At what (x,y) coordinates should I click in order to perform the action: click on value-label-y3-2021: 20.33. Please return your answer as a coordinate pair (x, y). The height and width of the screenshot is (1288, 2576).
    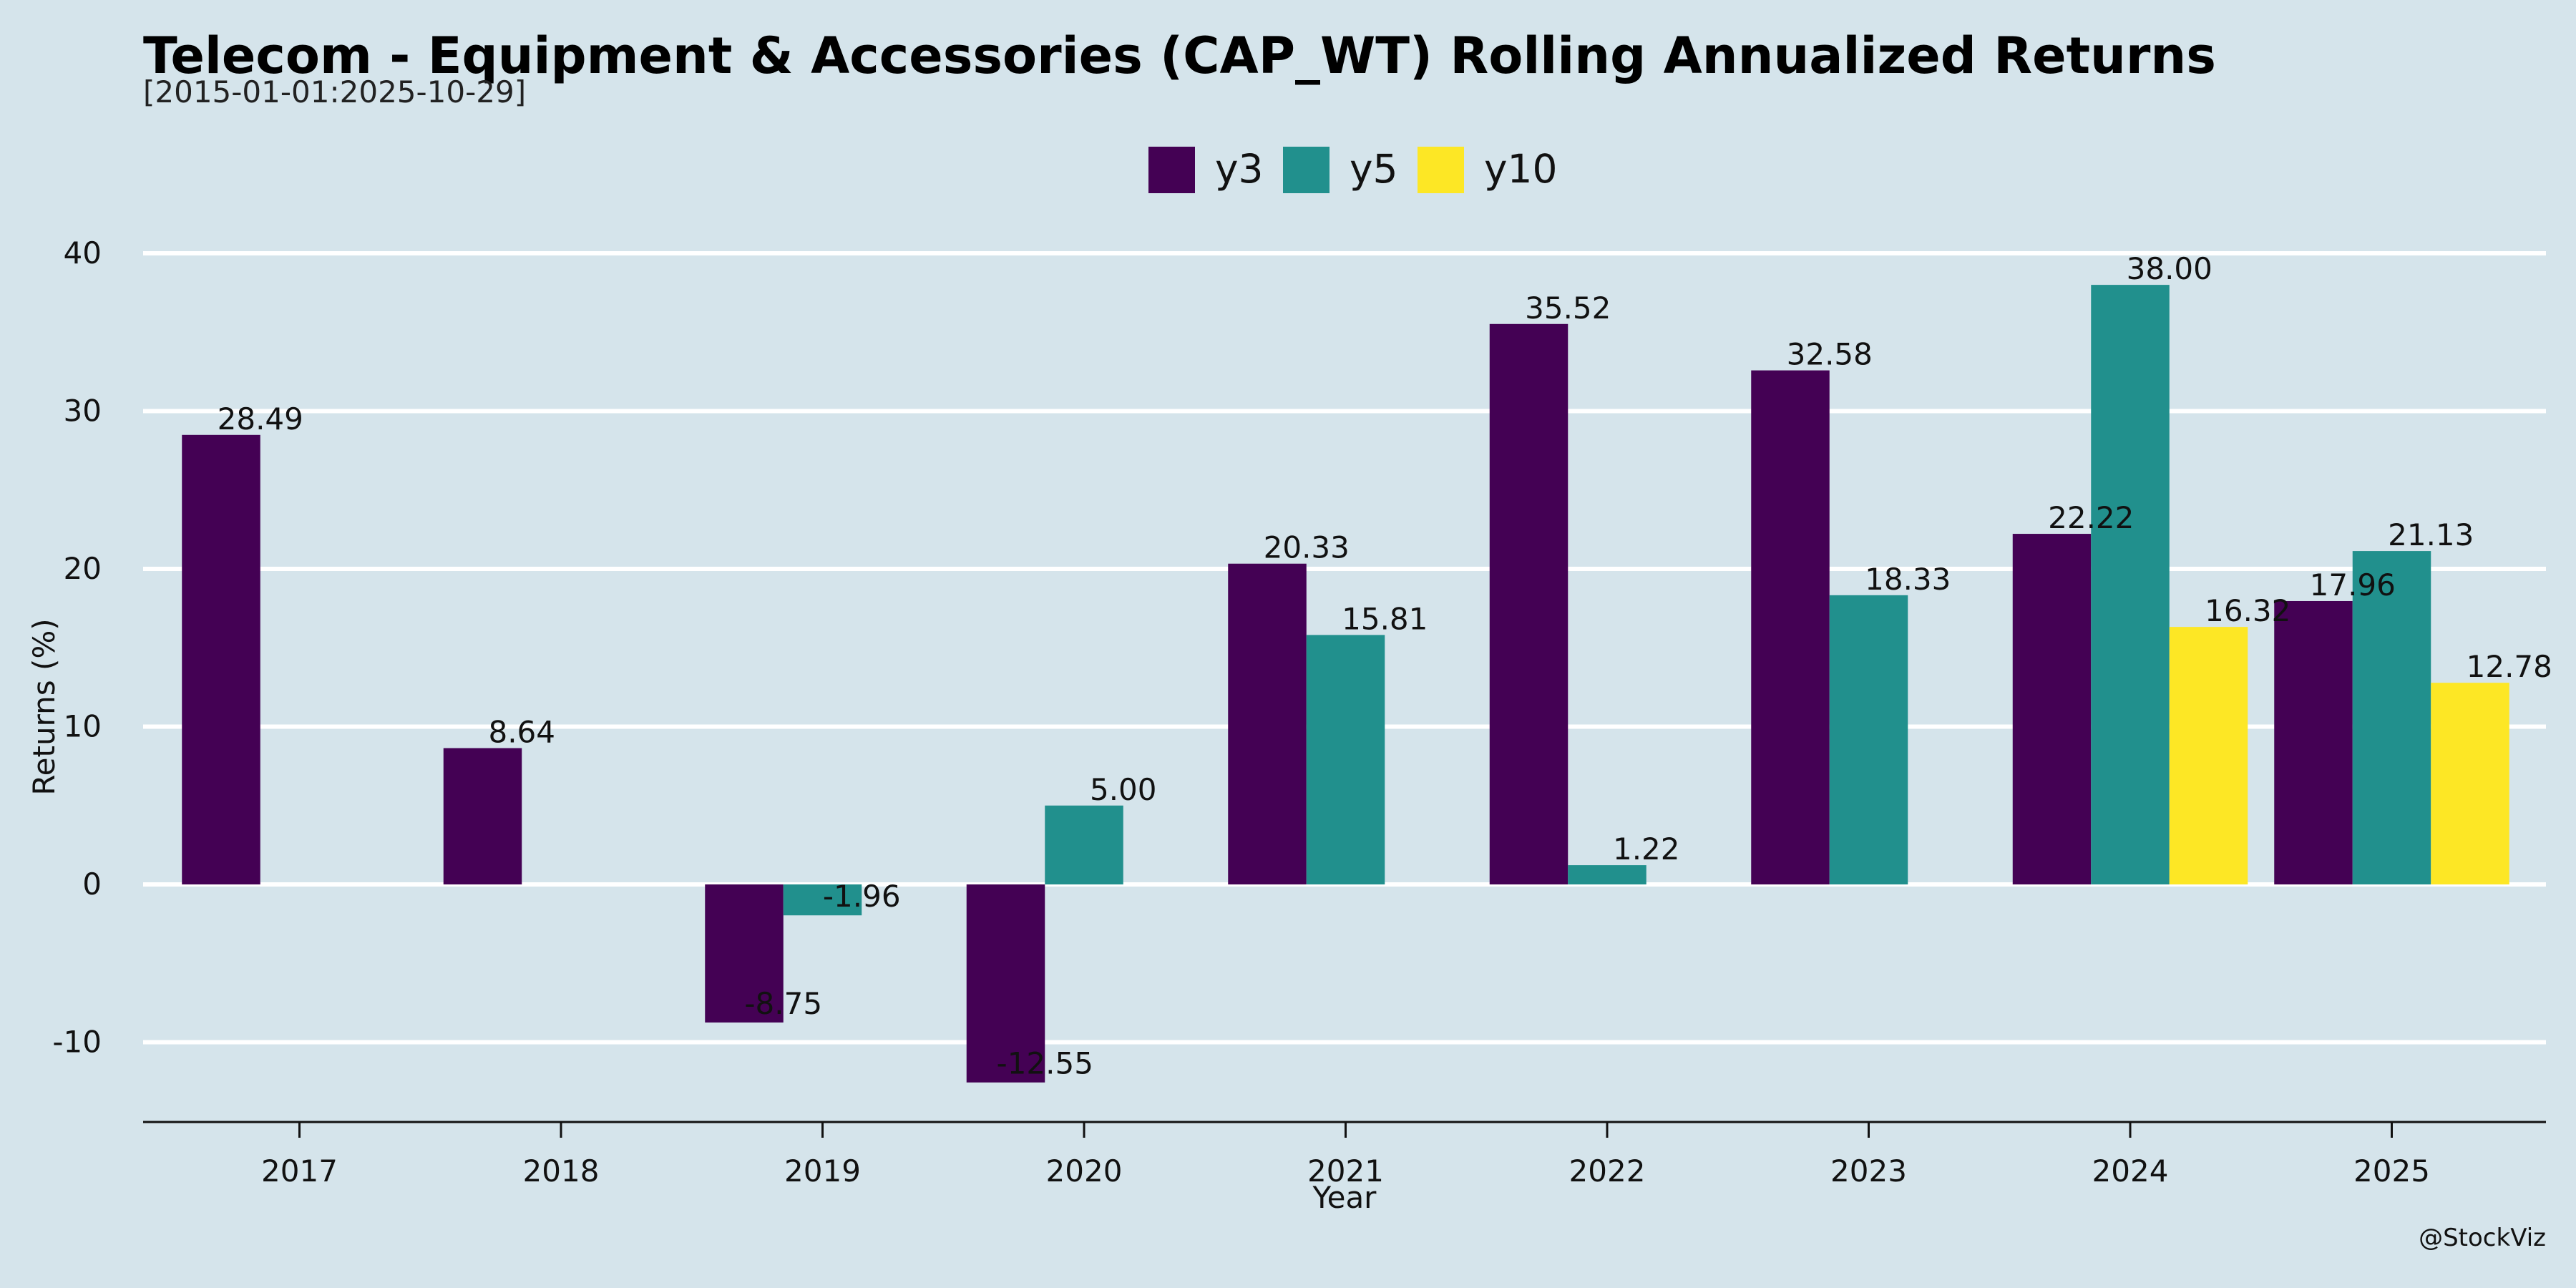
    Looking at the image, I should click on (1307, 547).